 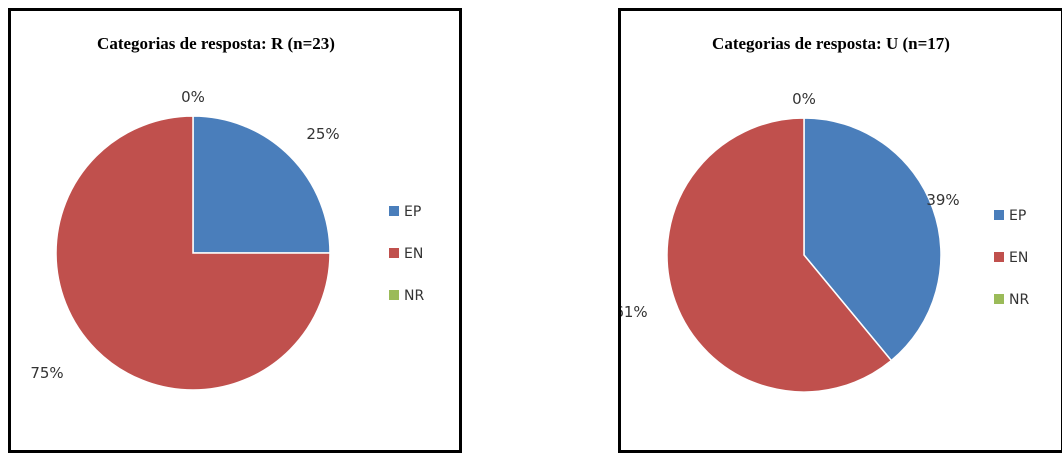 I want to click on data-label-ep: 39%, so click(x=942, y=200).